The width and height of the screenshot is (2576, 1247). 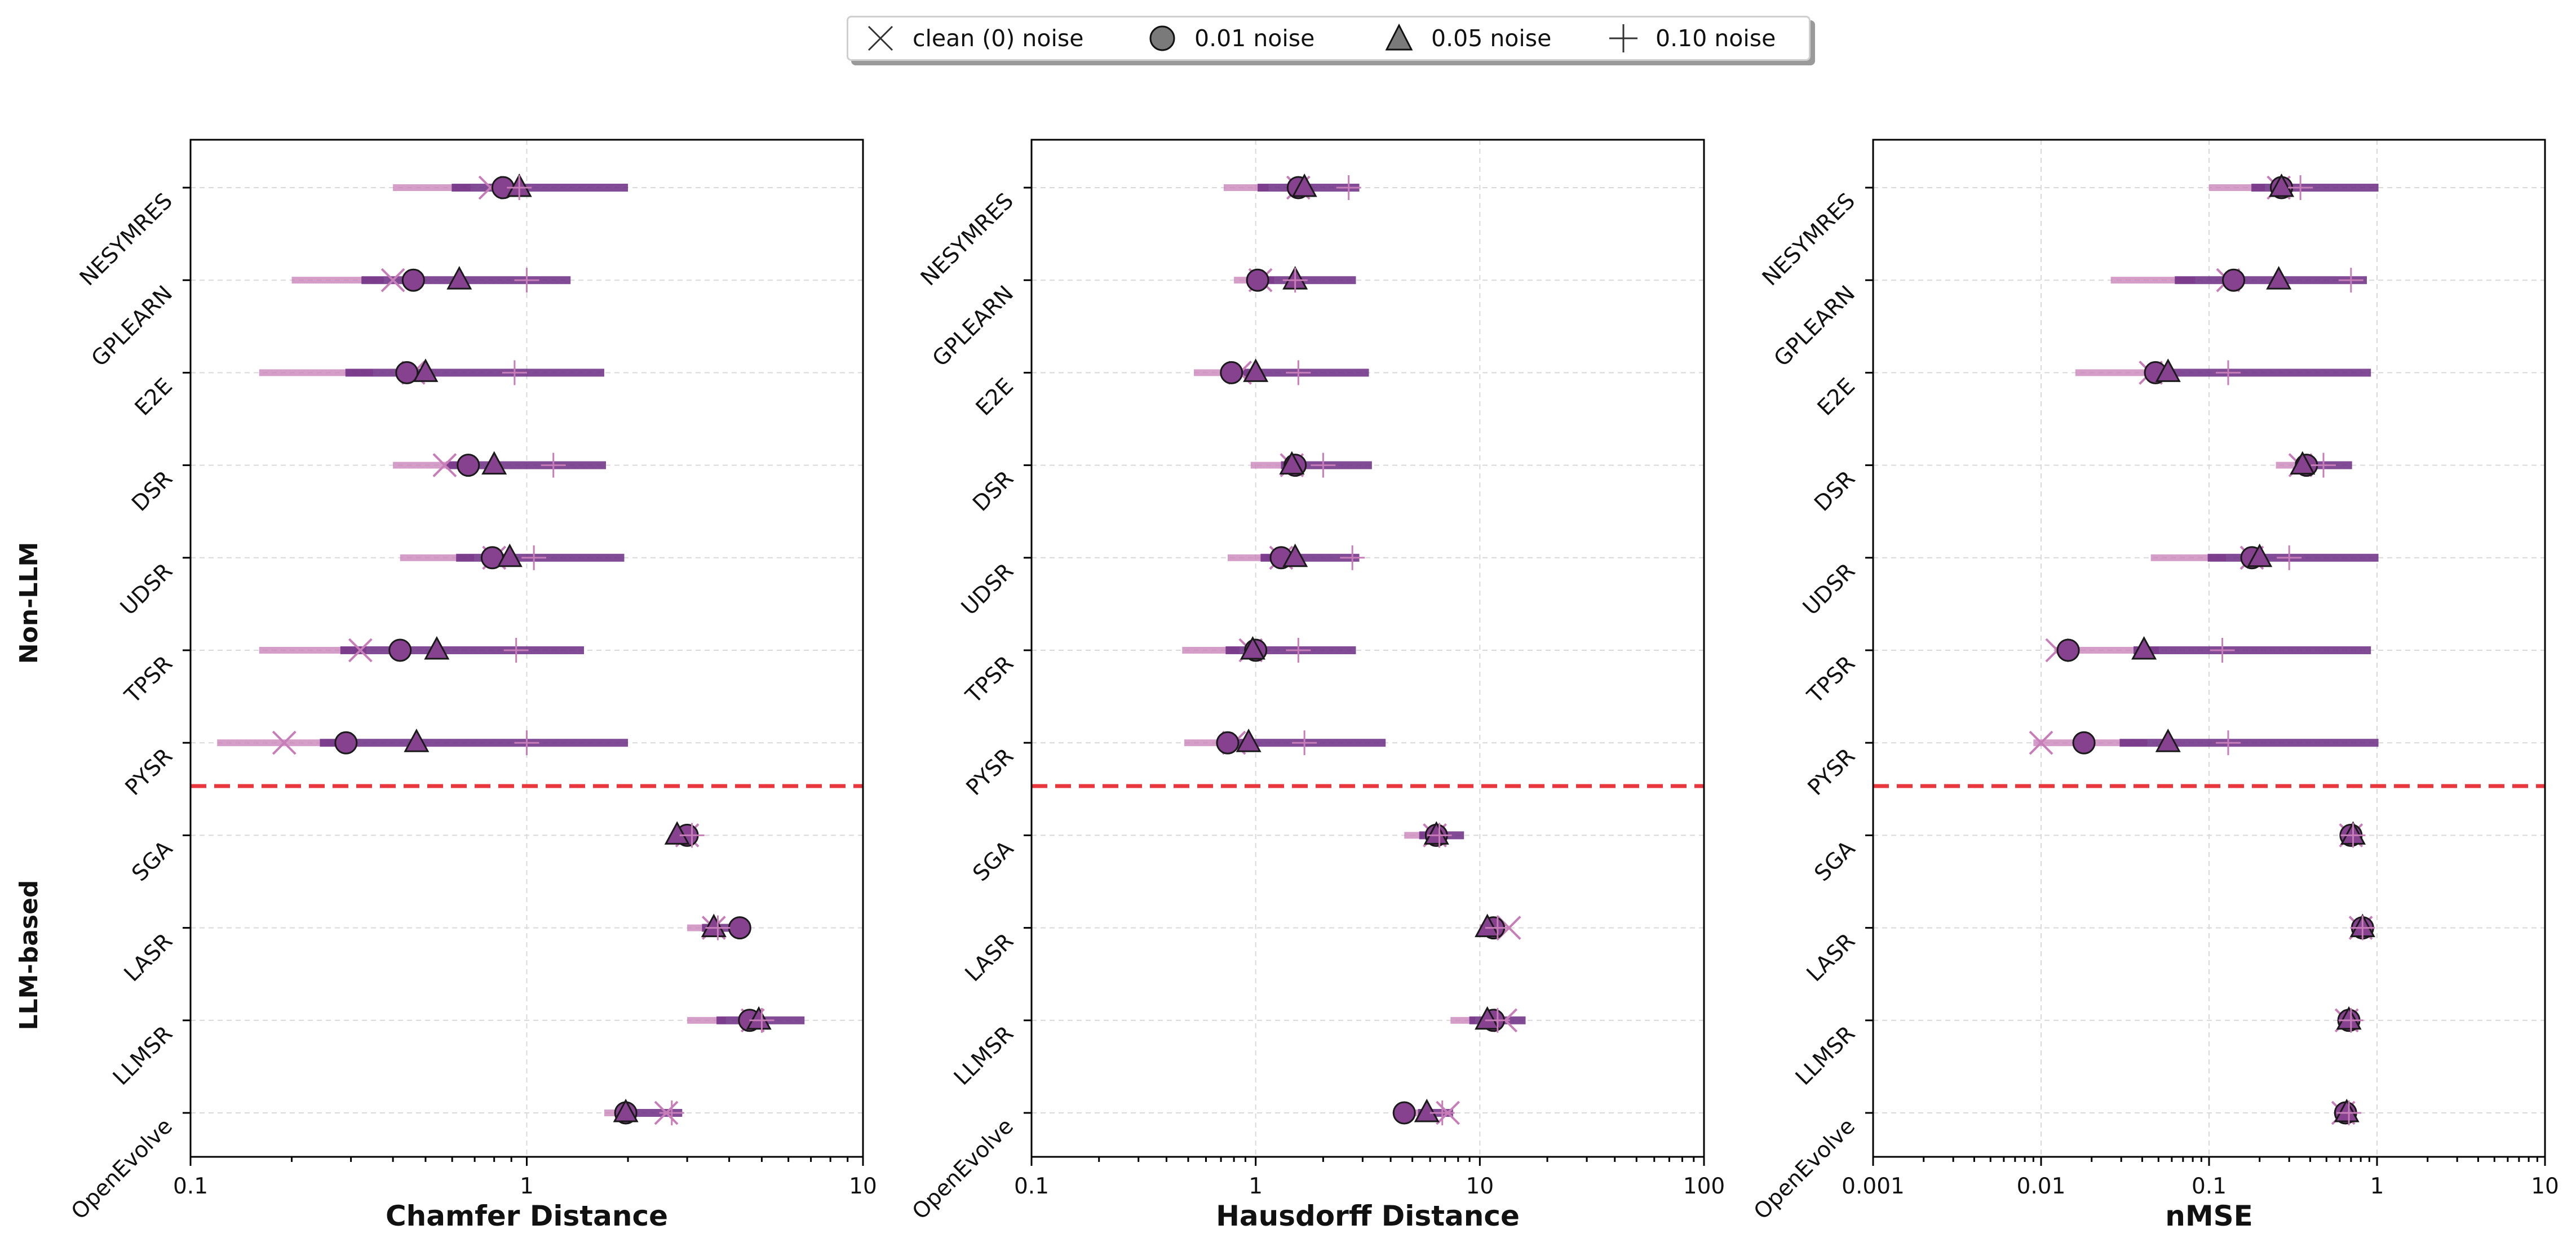 What do you see at coordinates (540, 188) in the screenshot?
I see `range-bar` at bounding box center [540, 188].